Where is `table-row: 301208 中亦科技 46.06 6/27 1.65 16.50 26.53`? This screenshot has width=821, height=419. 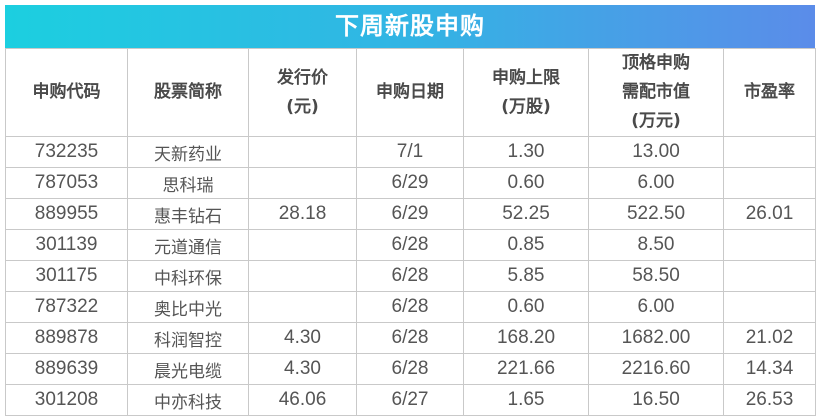
table-row: 301208 中亦科技 46.06 6/27 1.65 16.50 26.53 is located at coordinates (410, 400).